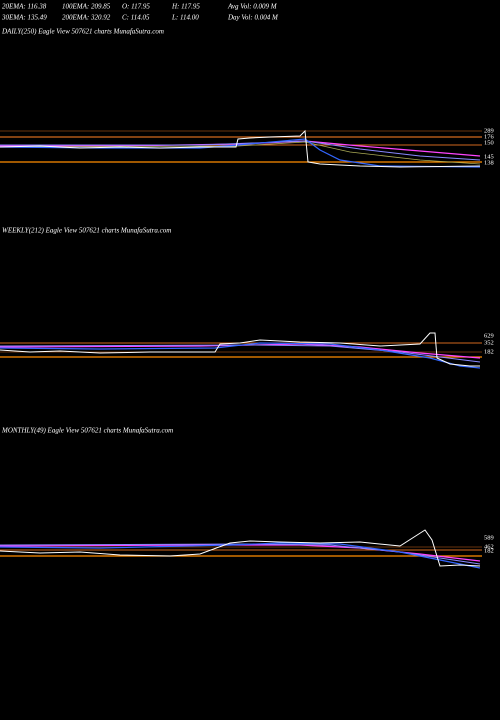 This screenshot has width=500, height=720. Describe the element at coordinates (241, 148) in the screenshot. I see `daily-chart` at that location.